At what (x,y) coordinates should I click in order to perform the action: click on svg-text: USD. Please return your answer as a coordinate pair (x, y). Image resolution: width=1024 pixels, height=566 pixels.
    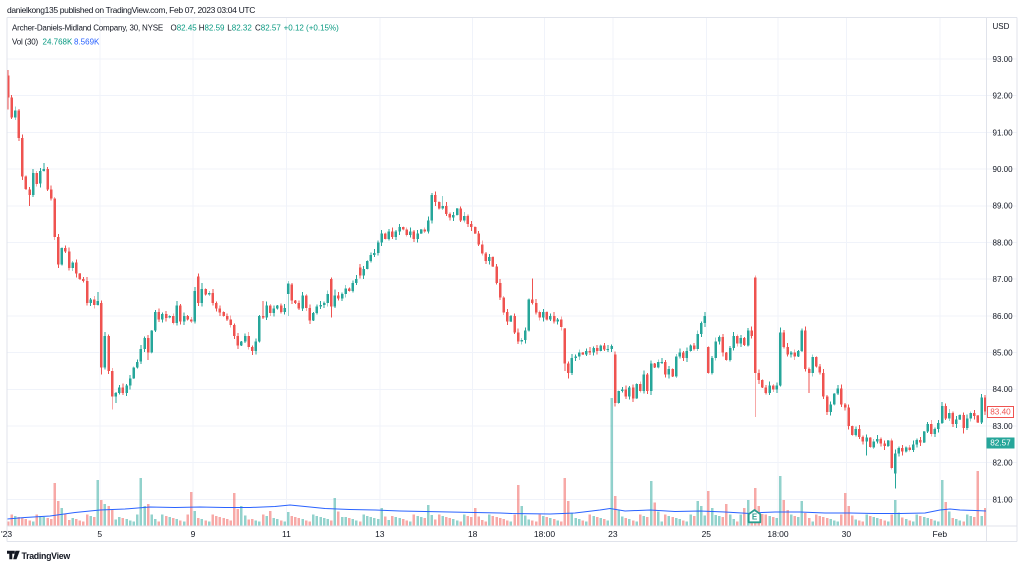
    Looking at the image, I should click on (1001, 26).